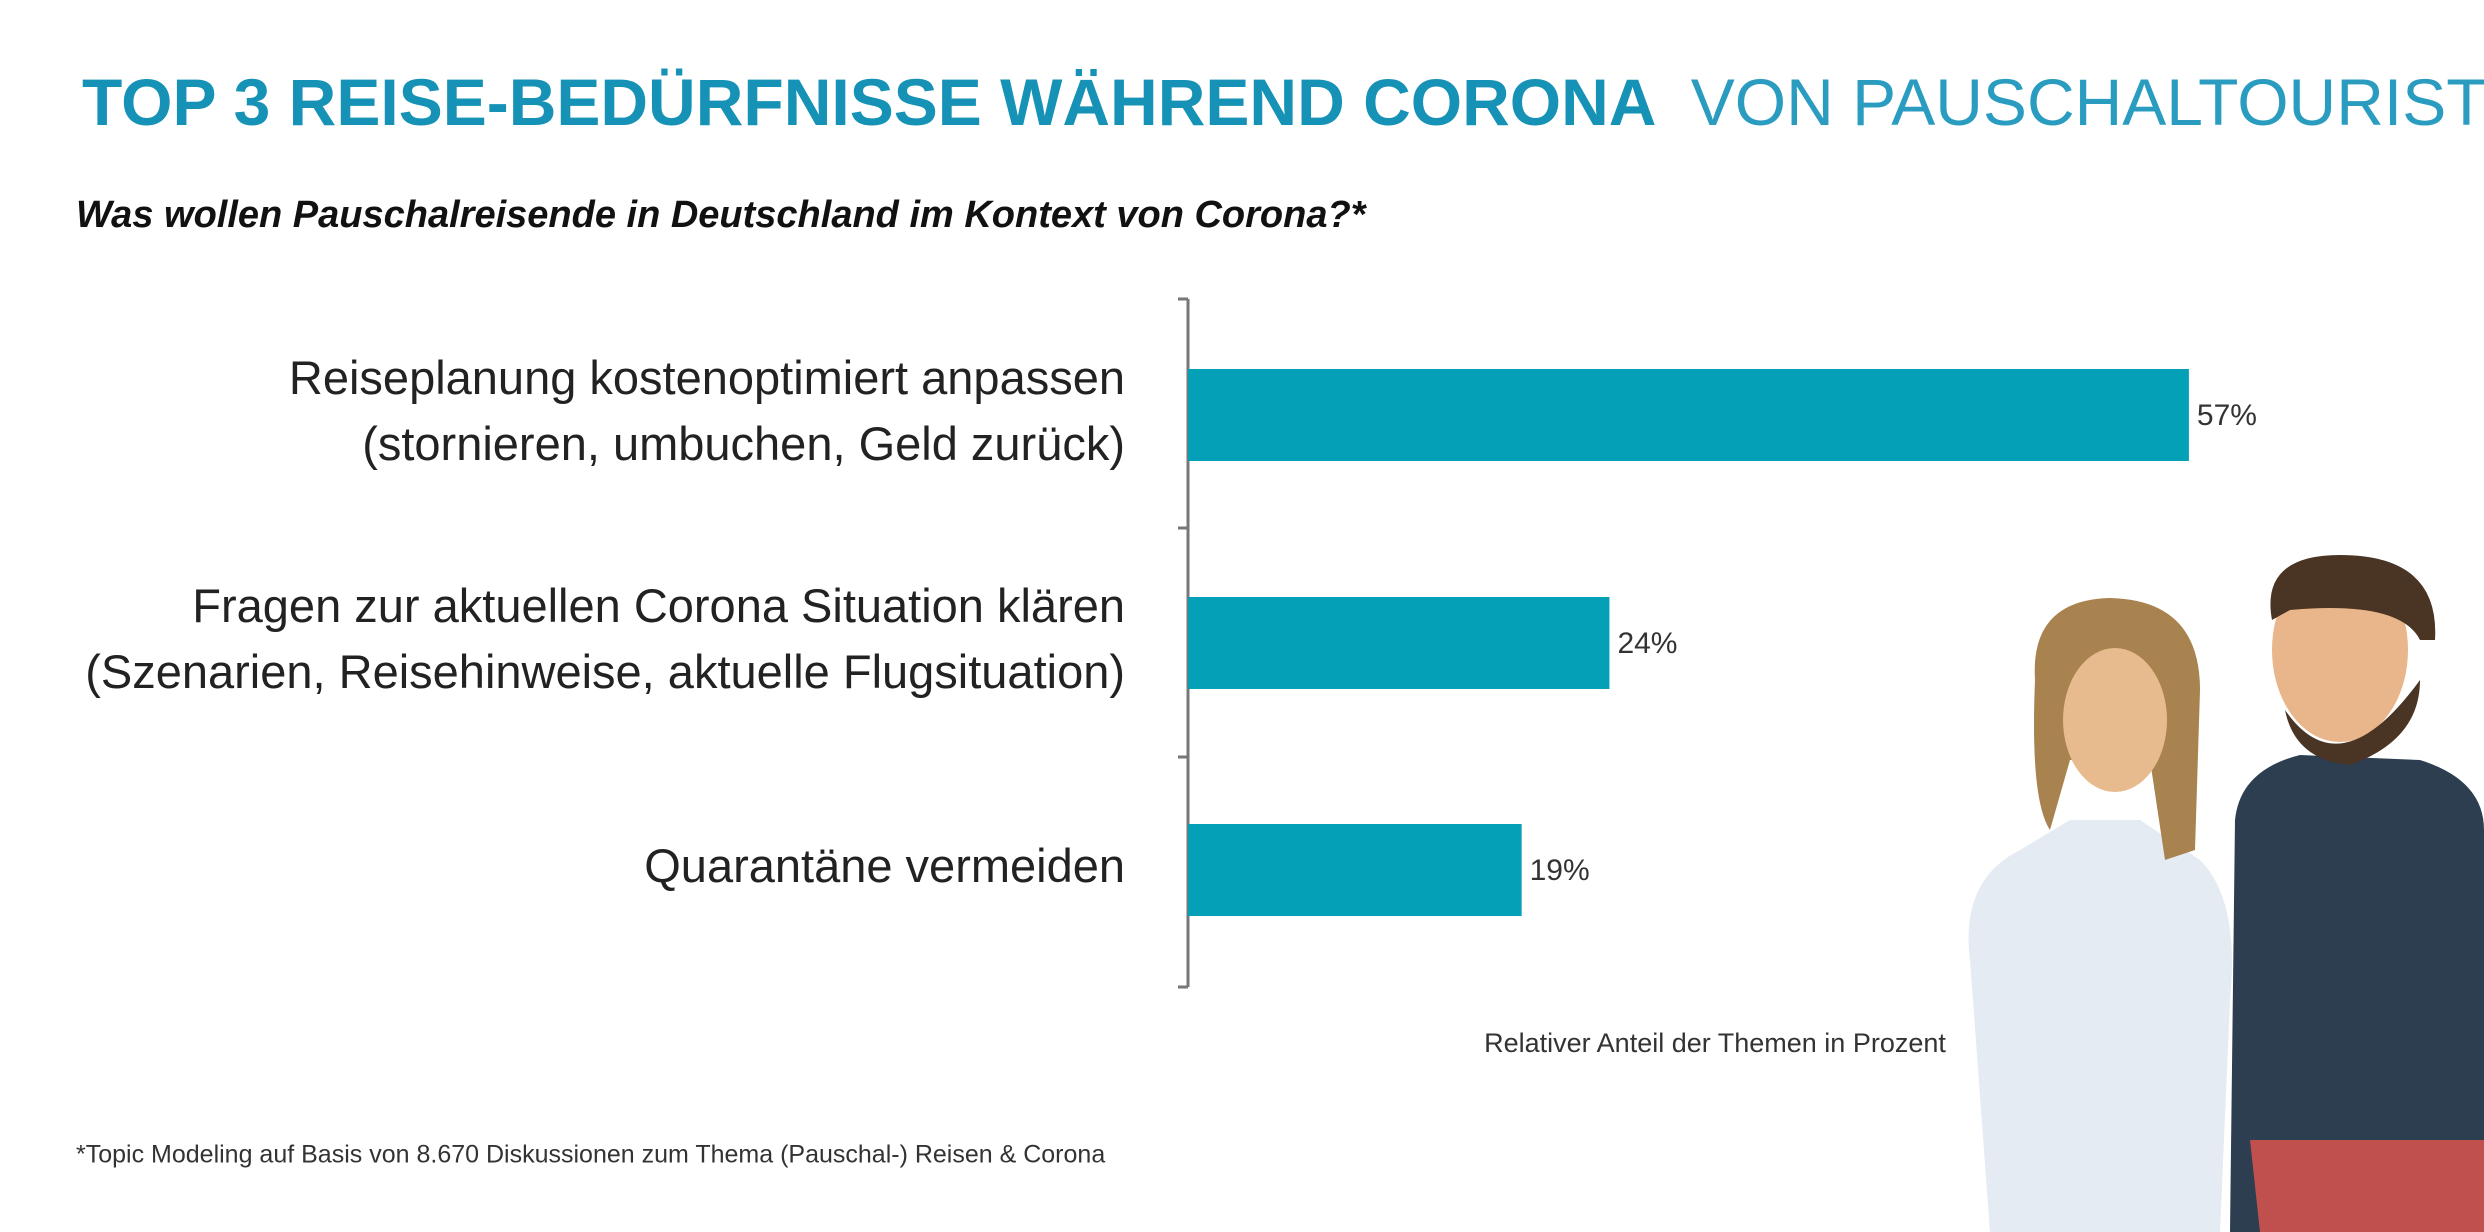 This screenshot has width=2484, height=1232. Describe the element at coordinates (2227, 415) in the screenshot. I see `value-label: 57%` at that location.